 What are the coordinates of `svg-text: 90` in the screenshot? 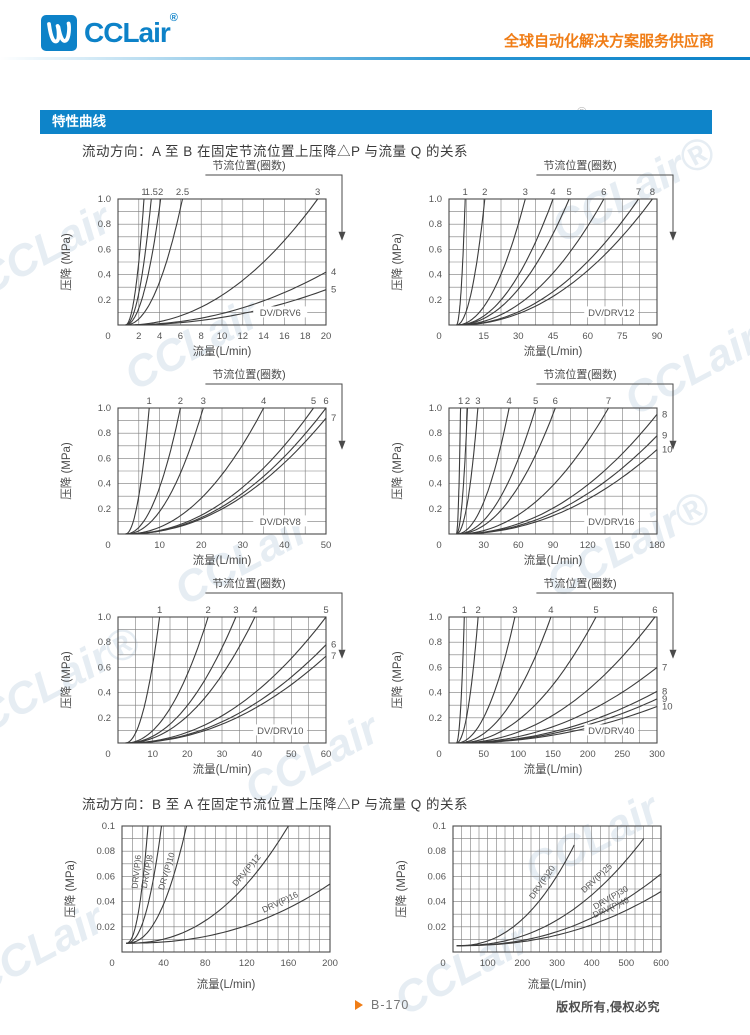 It's located at (553, 545).